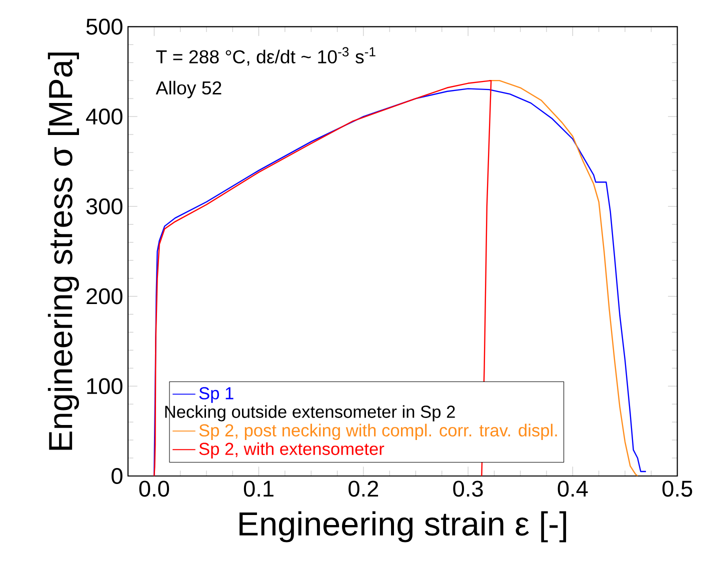 The height and width of the screenshot is (561, 704). I want to click on y-tick-label: 200, so click(104, 296).